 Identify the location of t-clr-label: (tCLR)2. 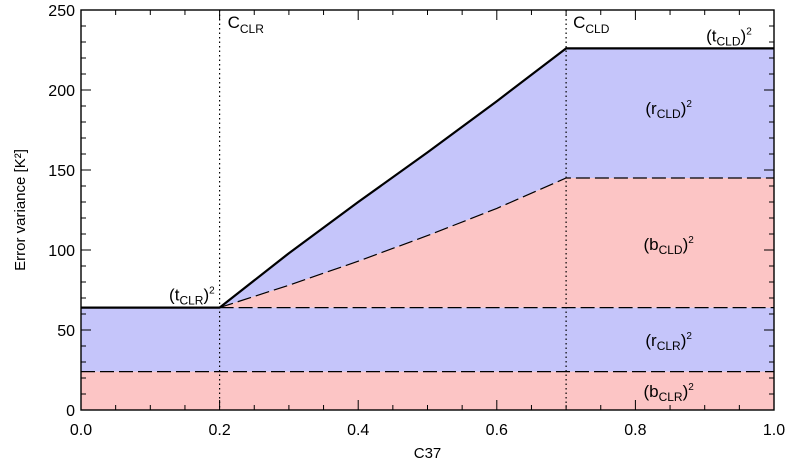
(192, 297).